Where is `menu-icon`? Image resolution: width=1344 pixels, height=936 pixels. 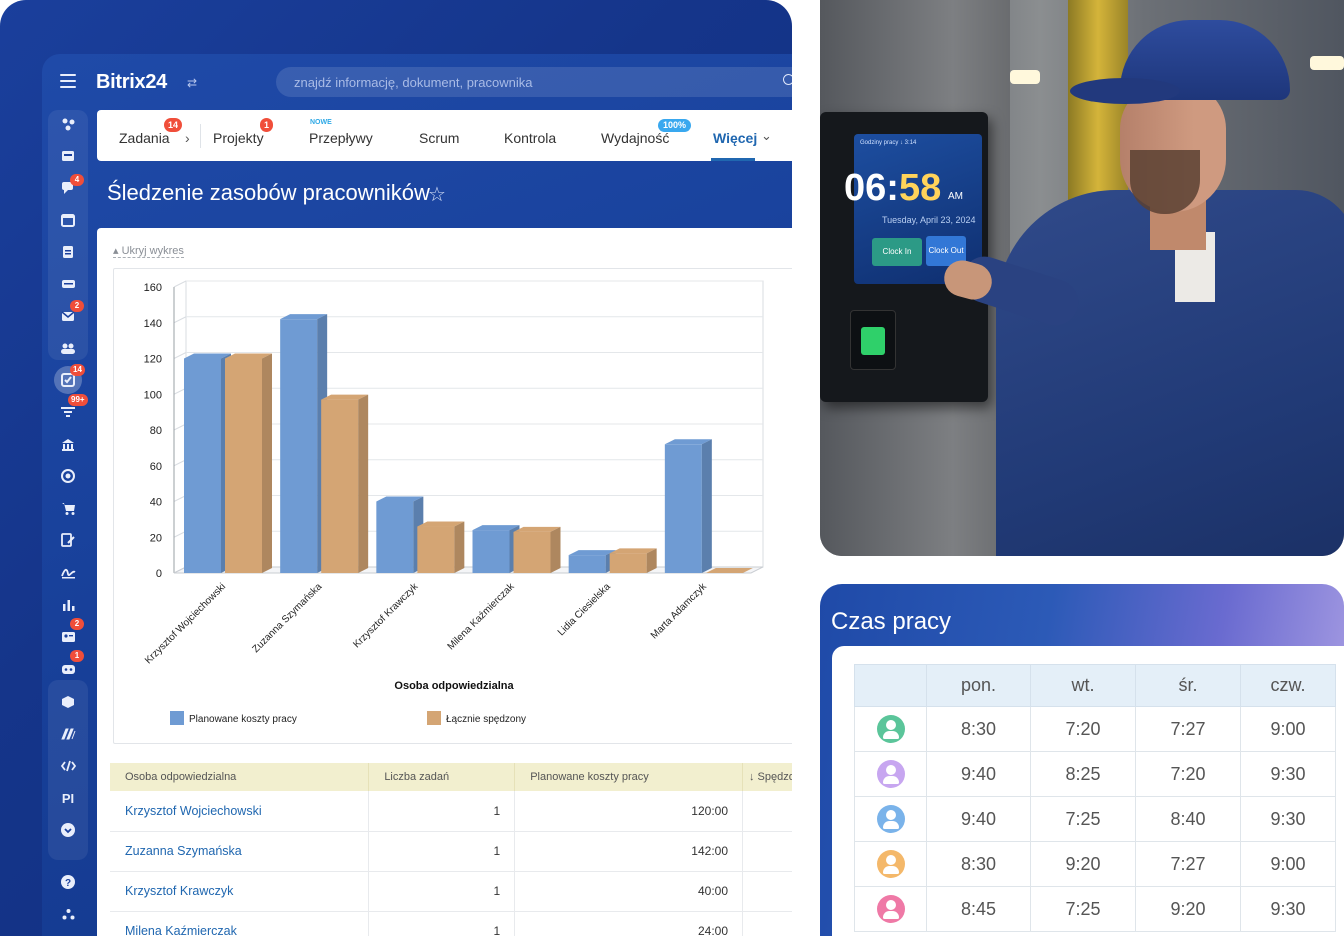
menu-icon is located at coordinates (68, 81).